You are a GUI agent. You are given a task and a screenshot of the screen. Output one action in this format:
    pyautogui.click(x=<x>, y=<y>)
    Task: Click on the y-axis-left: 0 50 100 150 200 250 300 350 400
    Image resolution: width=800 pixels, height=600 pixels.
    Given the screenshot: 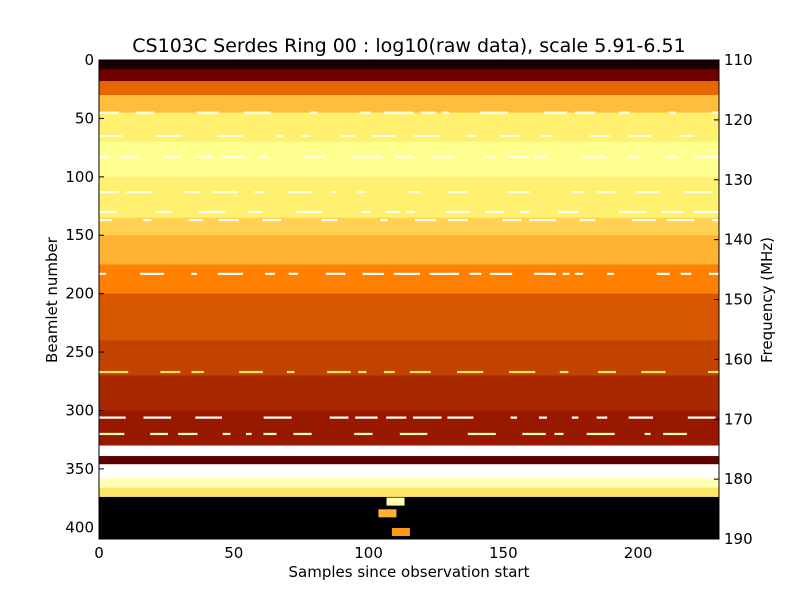 What is the action you would take?
    pyautogui.click(x=84, y=293)
    